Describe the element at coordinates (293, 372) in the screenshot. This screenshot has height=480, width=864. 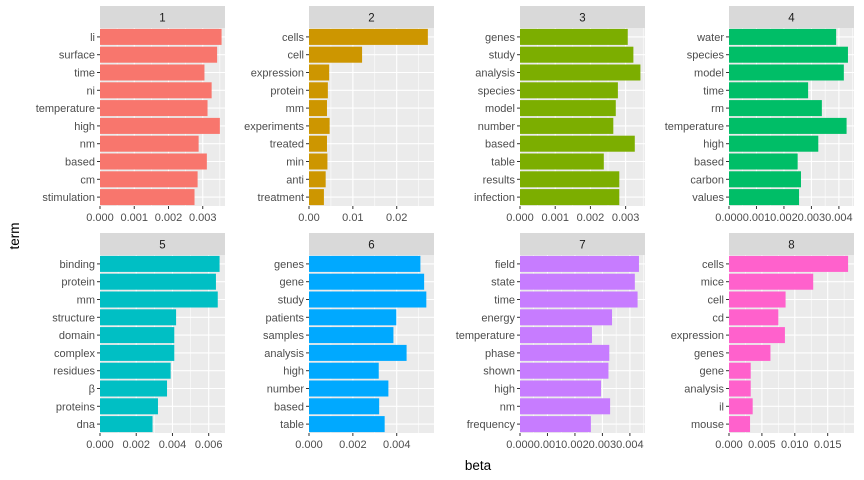
I see `y-tick-label: high` at that location.